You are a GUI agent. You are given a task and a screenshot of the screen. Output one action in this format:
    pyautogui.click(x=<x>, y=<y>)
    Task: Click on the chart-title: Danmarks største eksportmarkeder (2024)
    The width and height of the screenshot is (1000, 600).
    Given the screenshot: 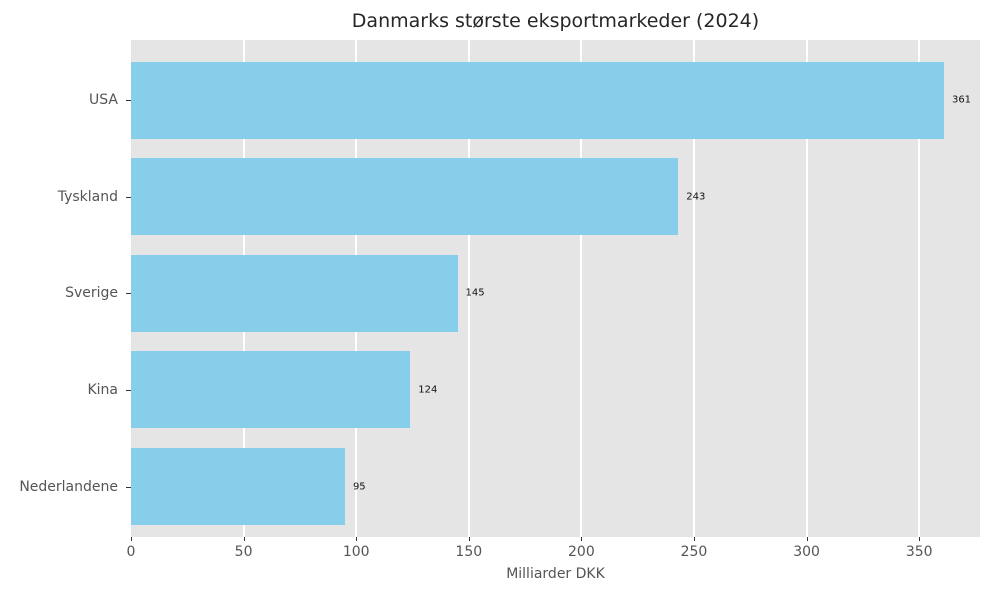 What is the action you would take?
    pyautogui.click(x=555, y=21)
    